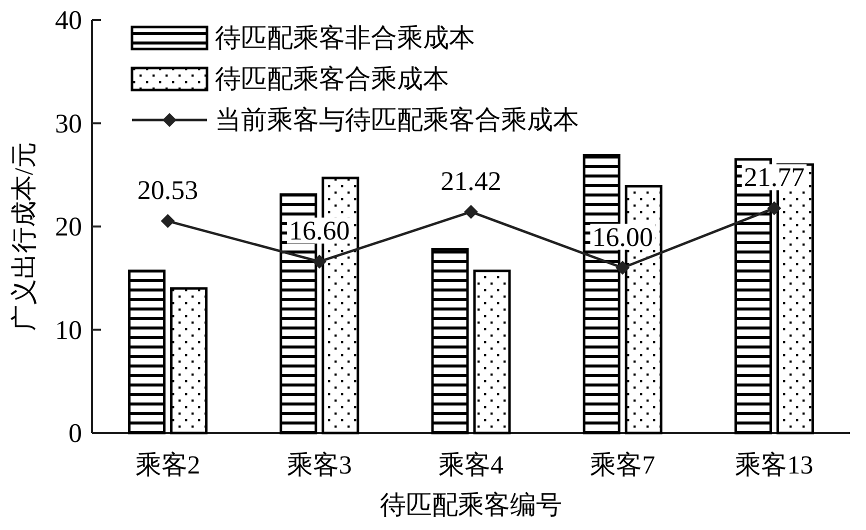 This screenshot has height=530, width=866. I want to click on x-axis-title: 待匹配乘客编号, so click(471, 505).